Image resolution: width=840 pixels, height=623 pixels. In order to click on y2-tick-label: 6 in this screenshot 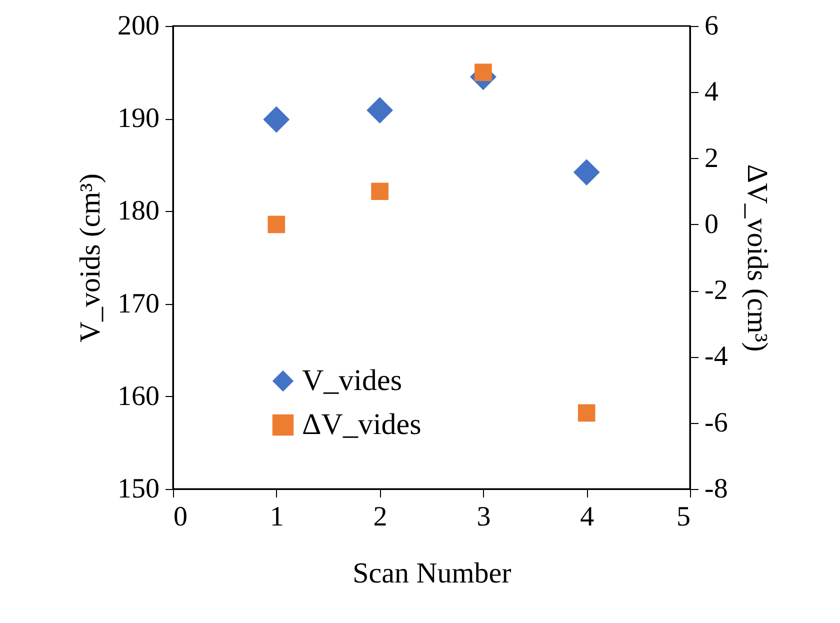, I will do `click(711, 26)`.